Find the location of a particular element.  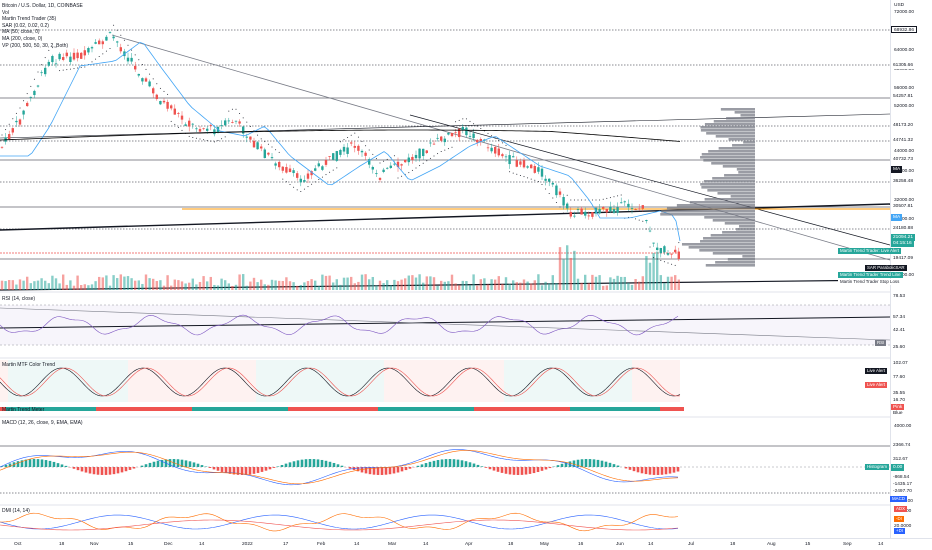

level-label: 19417.09 is located at coordinates (903, 258).